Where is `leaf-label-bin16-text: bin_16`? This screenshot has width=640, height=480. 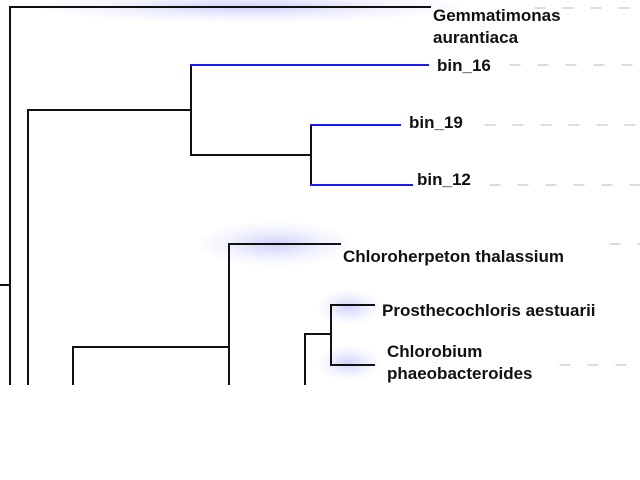 leaf-label-bin16-text: bin_16 is located at coordinates (464, 65).